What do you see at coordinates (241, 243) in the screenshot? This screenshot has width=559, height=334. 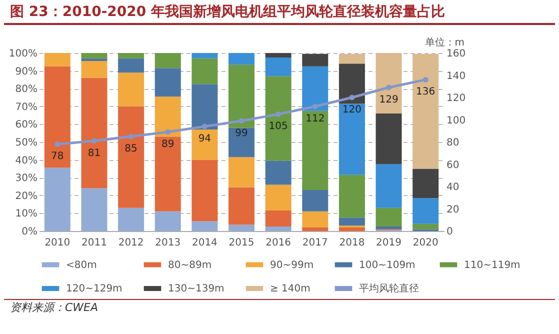 I see `x-tick-label: 2015` at bounding box center [241, 243].